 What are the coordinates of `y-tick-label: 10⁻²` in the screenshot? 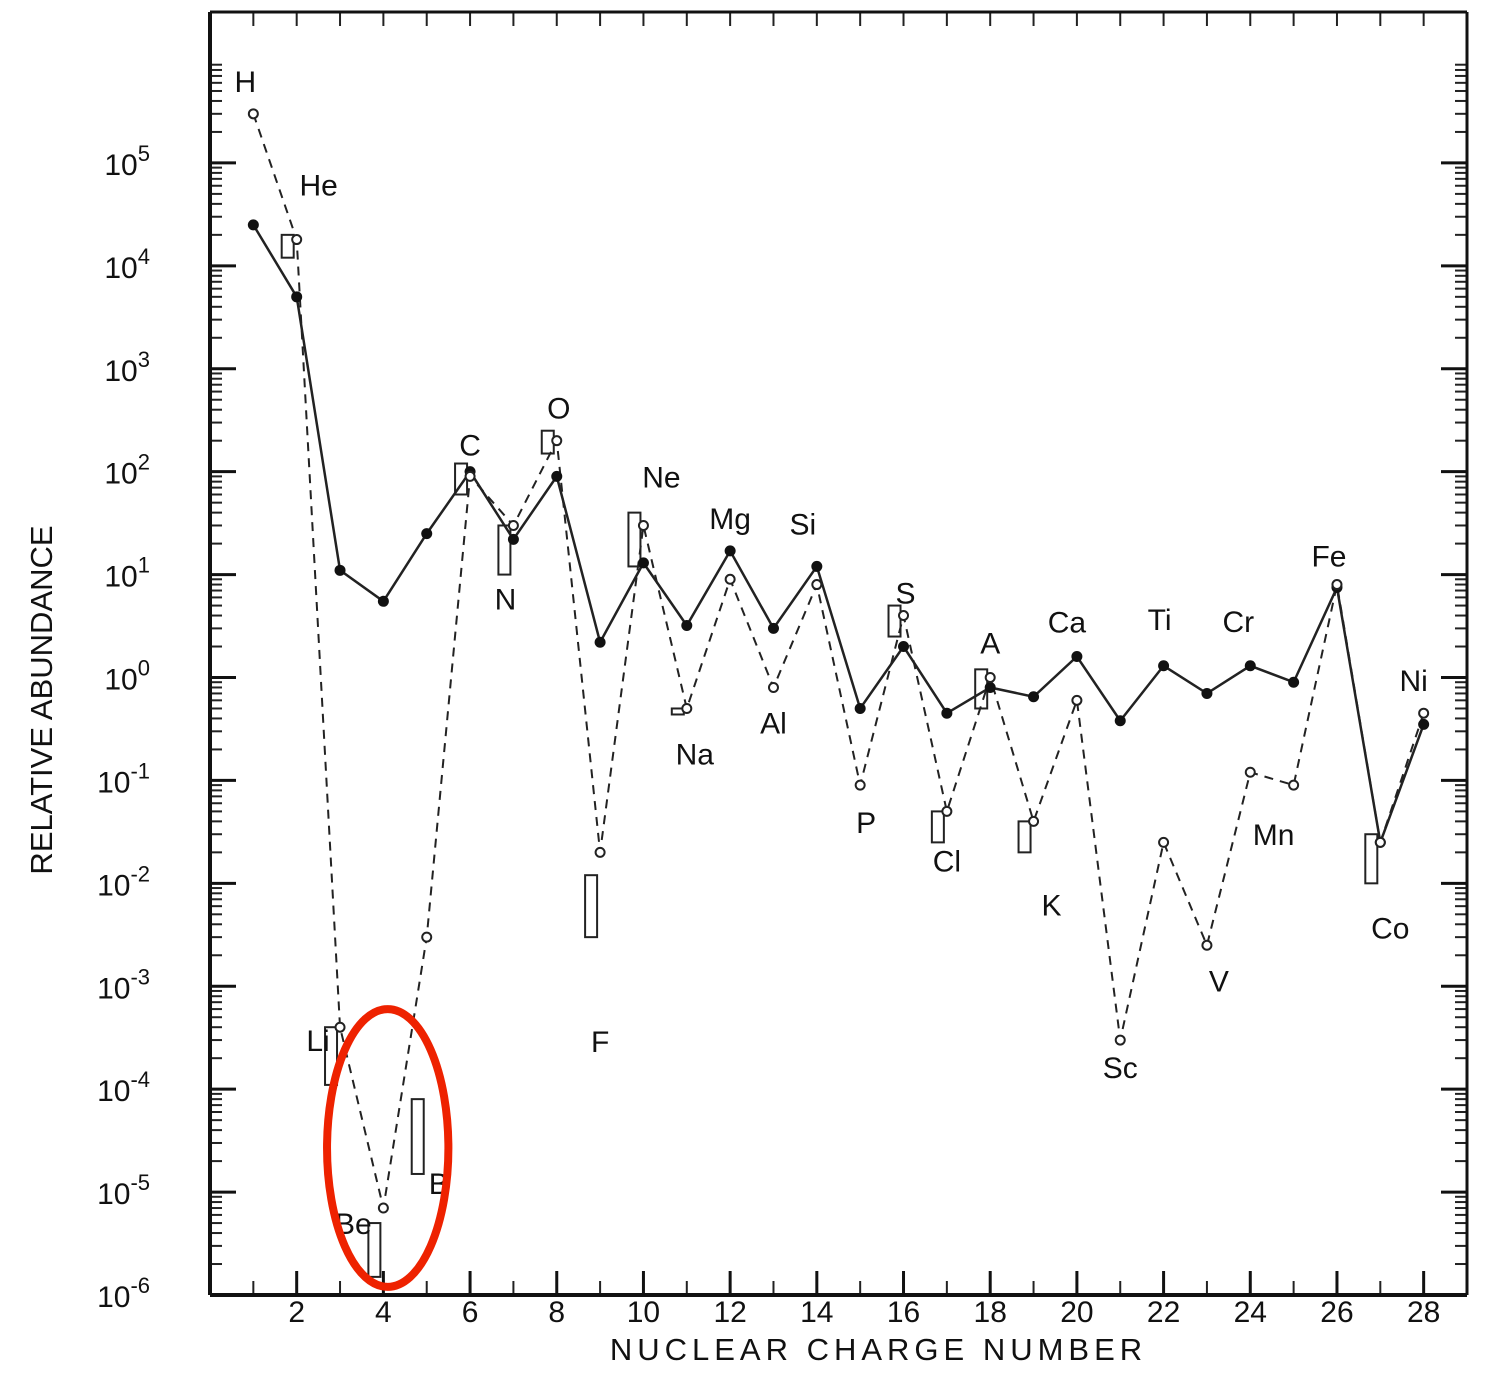 It's located at (123, 881).